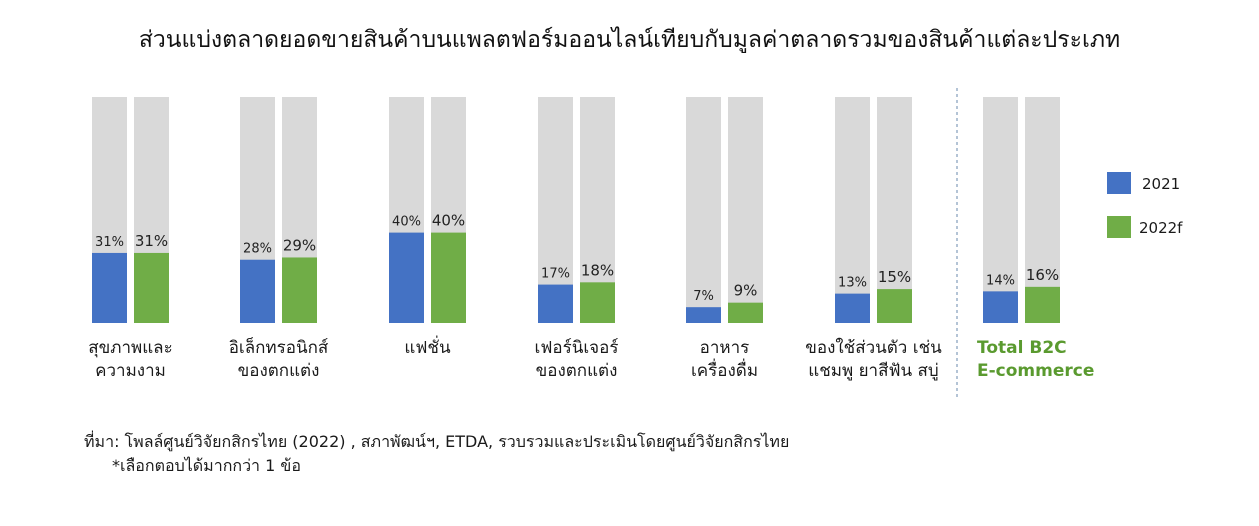 This screenshot has width=1259, height=526. What do you see at coordinates (406, 222) in the screenshot?
I see `value-label-2021-2: 40%` at bounding box center [406, 222].